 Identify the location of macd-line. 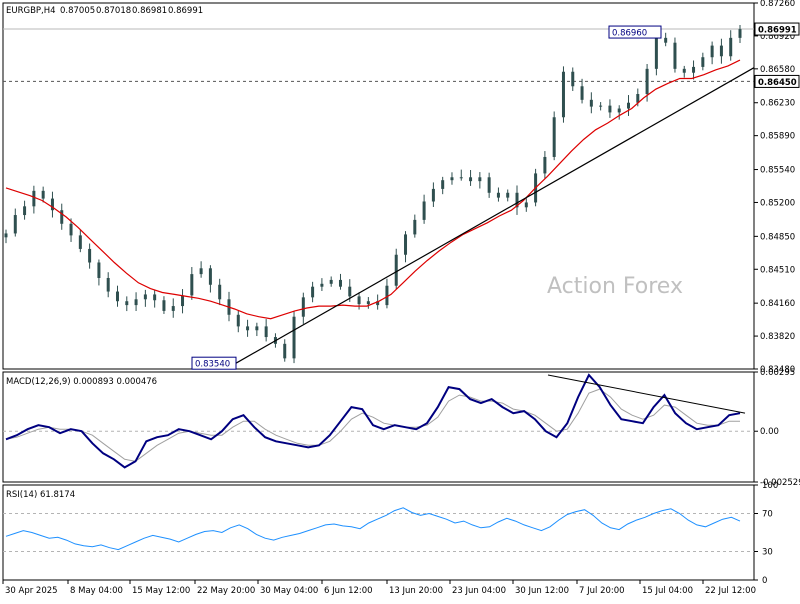
(373, 421).